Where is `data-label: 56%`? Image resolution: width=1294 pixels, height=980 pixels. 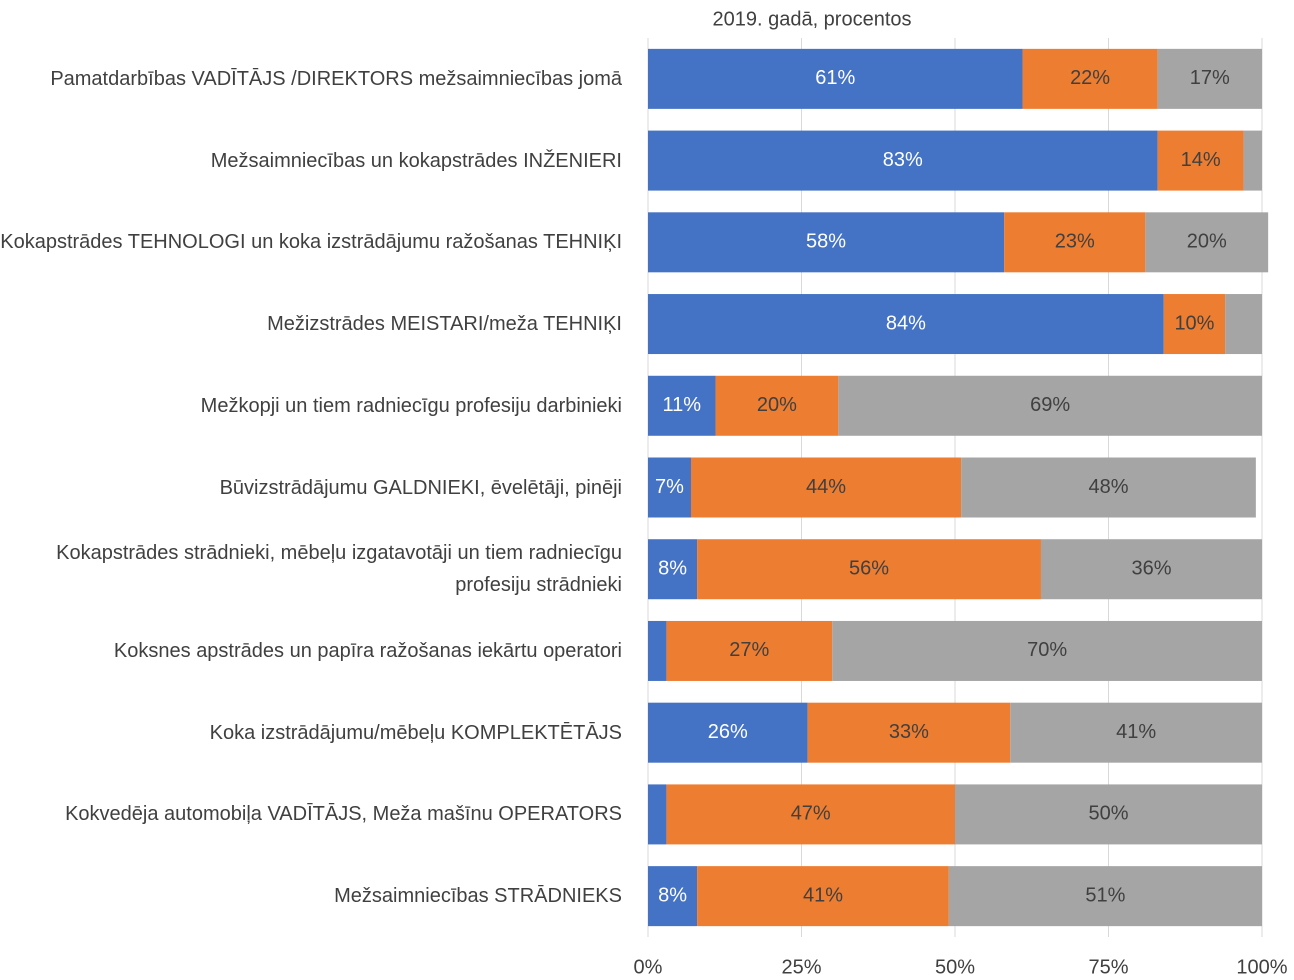
data-label: 56% is located at coordinates (869, 569).